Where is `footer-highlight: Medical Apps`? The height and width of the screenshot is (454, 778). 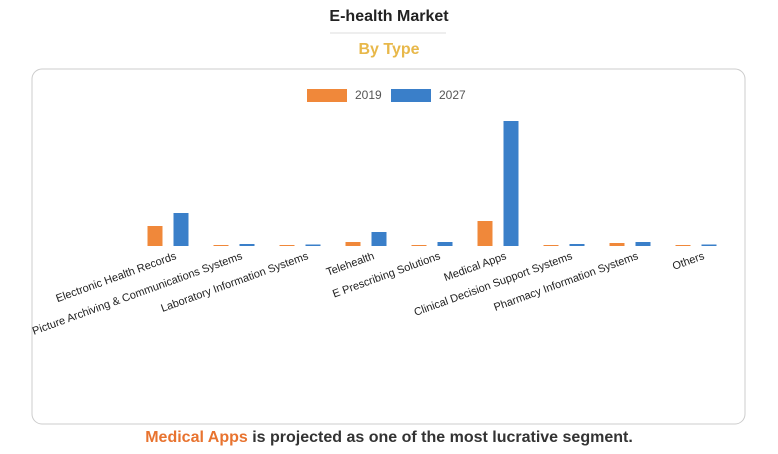
footer-highlight: Medical Apps is located at coordinates (196, 437).